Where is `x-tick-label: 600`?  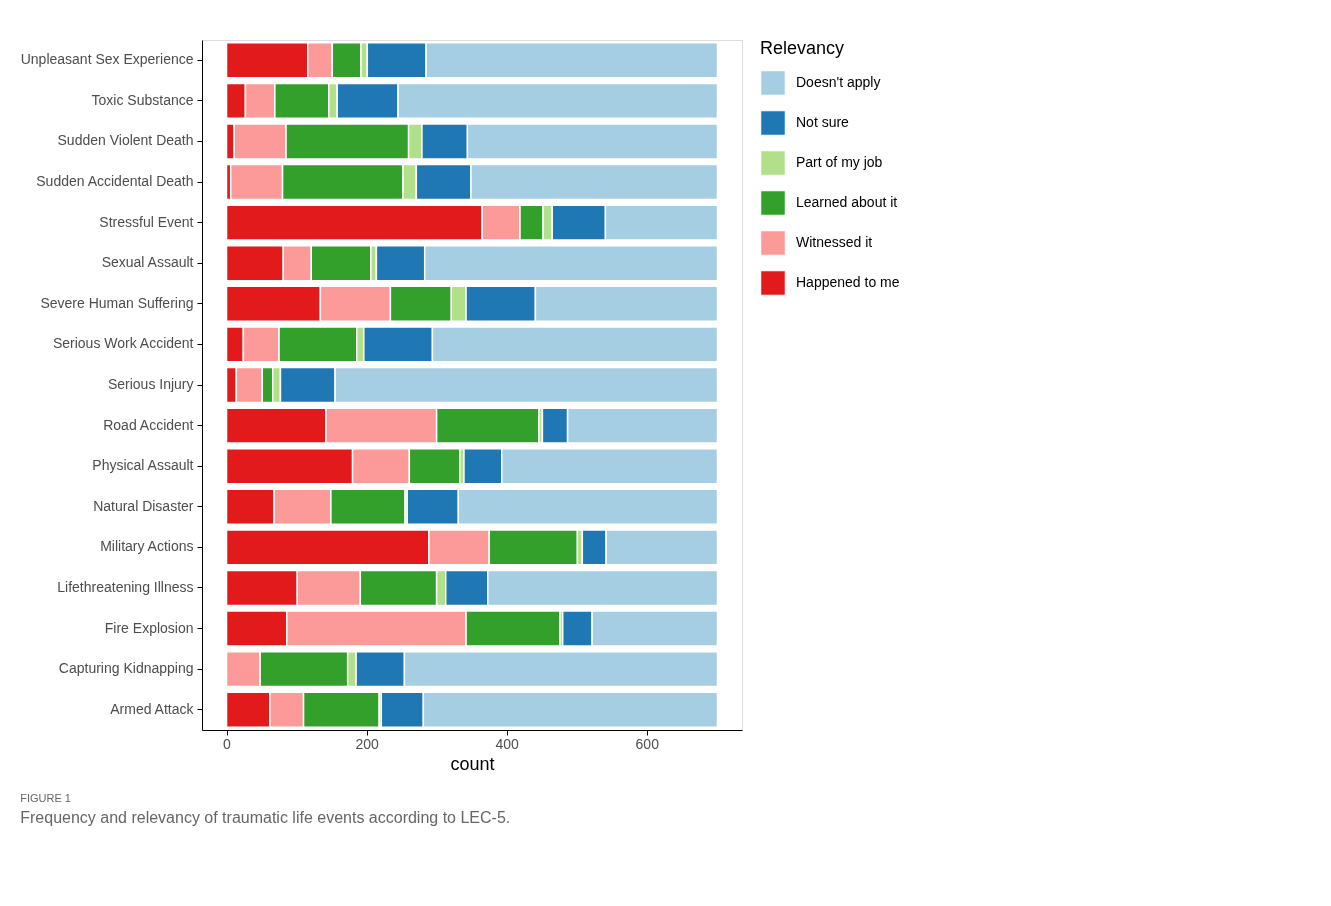 x-tick-label: 600 is located at coordinates (647, 743).